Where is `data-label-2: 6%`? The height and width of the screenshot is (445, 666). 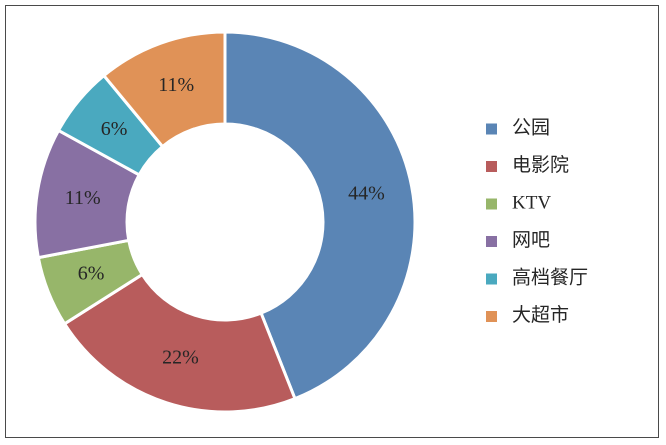 data-label-2: 6% is located at coordinates (91, 274).